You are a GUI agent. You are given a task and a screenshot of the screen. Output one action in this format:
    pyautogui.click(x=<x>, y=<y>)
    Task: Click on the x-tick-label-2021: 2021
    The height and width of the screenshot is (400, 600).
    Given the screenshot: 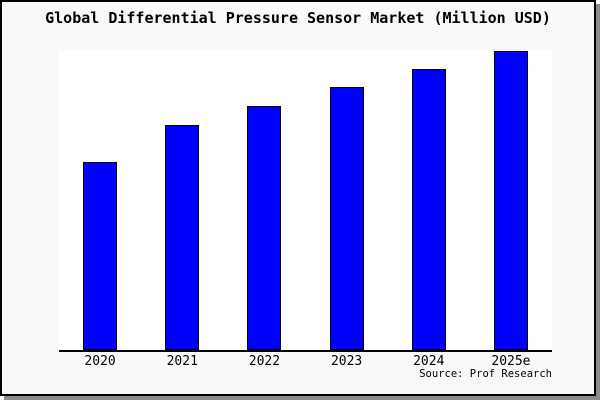 What is the action you would take?
    pyautogui.click(x=182, y=361)
    